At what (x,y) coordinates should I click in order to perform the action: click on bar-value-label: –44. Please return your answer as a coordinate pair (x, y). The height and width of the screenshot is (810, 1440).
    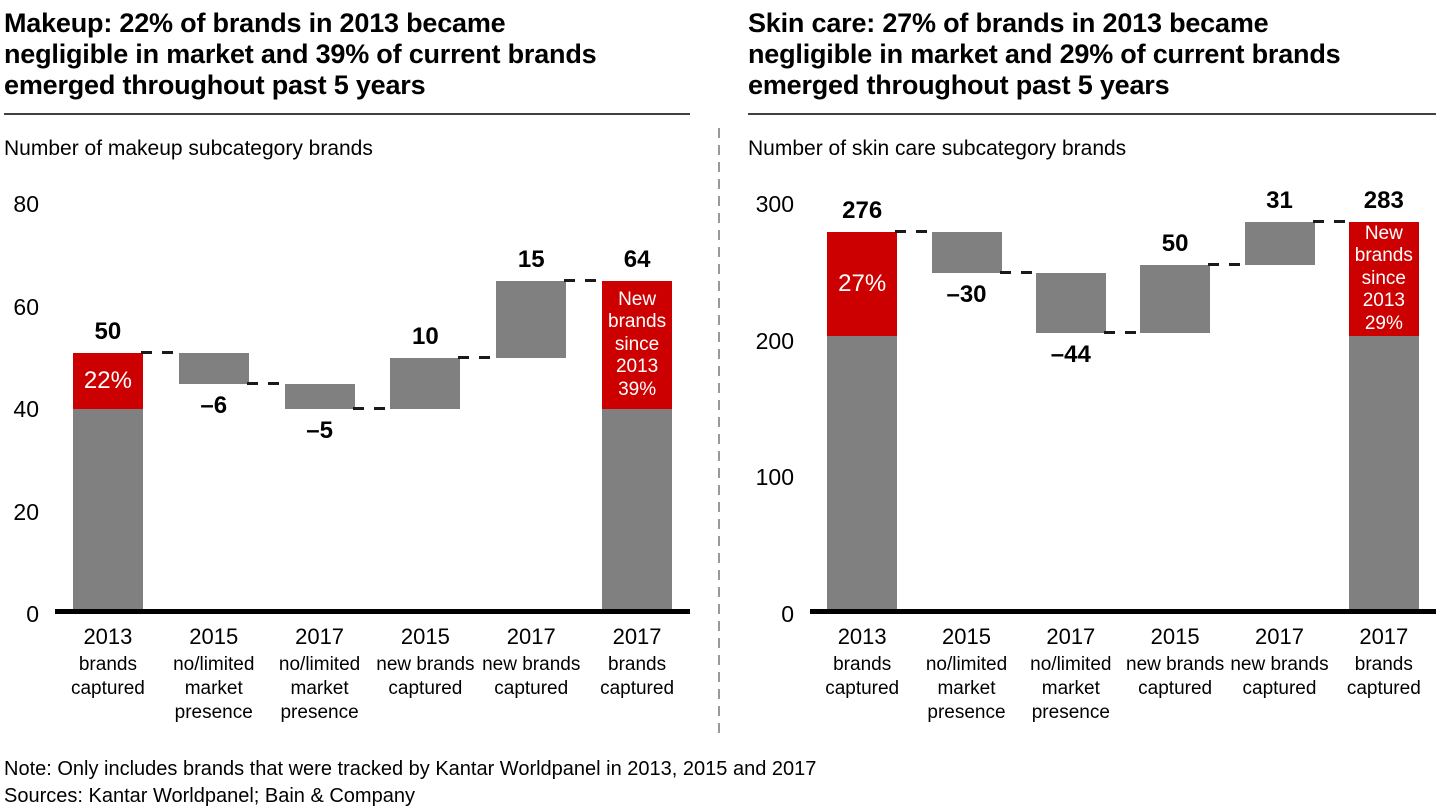
    Looking at the image, I should click on (1070, 354).